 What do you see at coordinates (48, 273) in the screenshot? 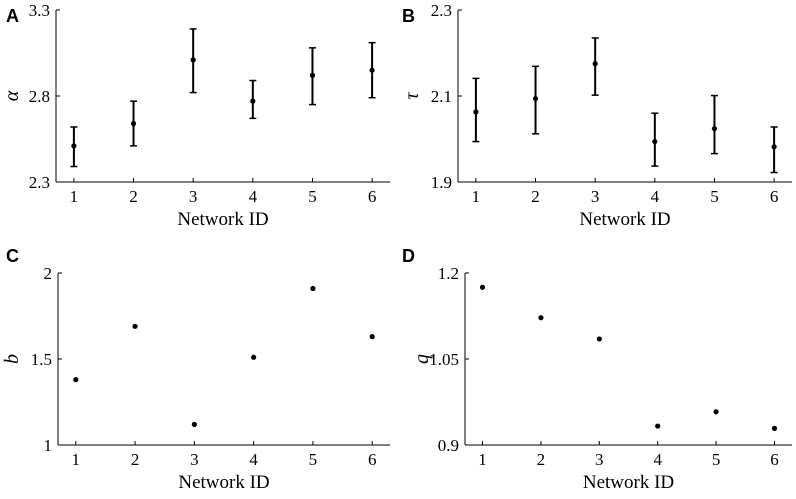
I see `y-tick-label: 2` at bounding box center [48, 273].